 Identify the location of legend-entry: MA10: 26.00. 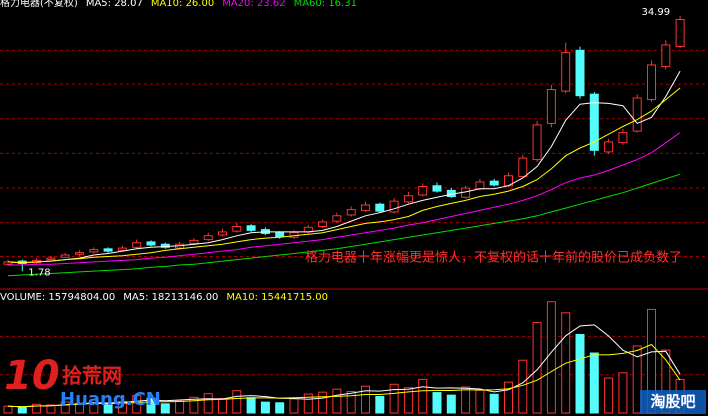
(182, 4).